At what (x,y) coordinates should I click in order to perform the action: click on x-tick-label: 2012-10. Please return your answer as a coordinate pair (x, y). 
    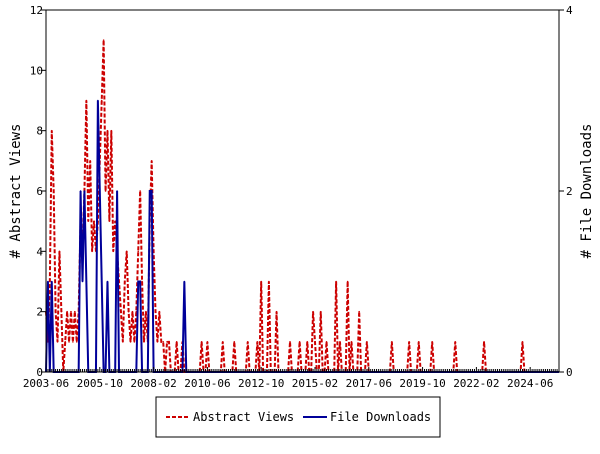
    Looking at the image, I should click on (261, 383).